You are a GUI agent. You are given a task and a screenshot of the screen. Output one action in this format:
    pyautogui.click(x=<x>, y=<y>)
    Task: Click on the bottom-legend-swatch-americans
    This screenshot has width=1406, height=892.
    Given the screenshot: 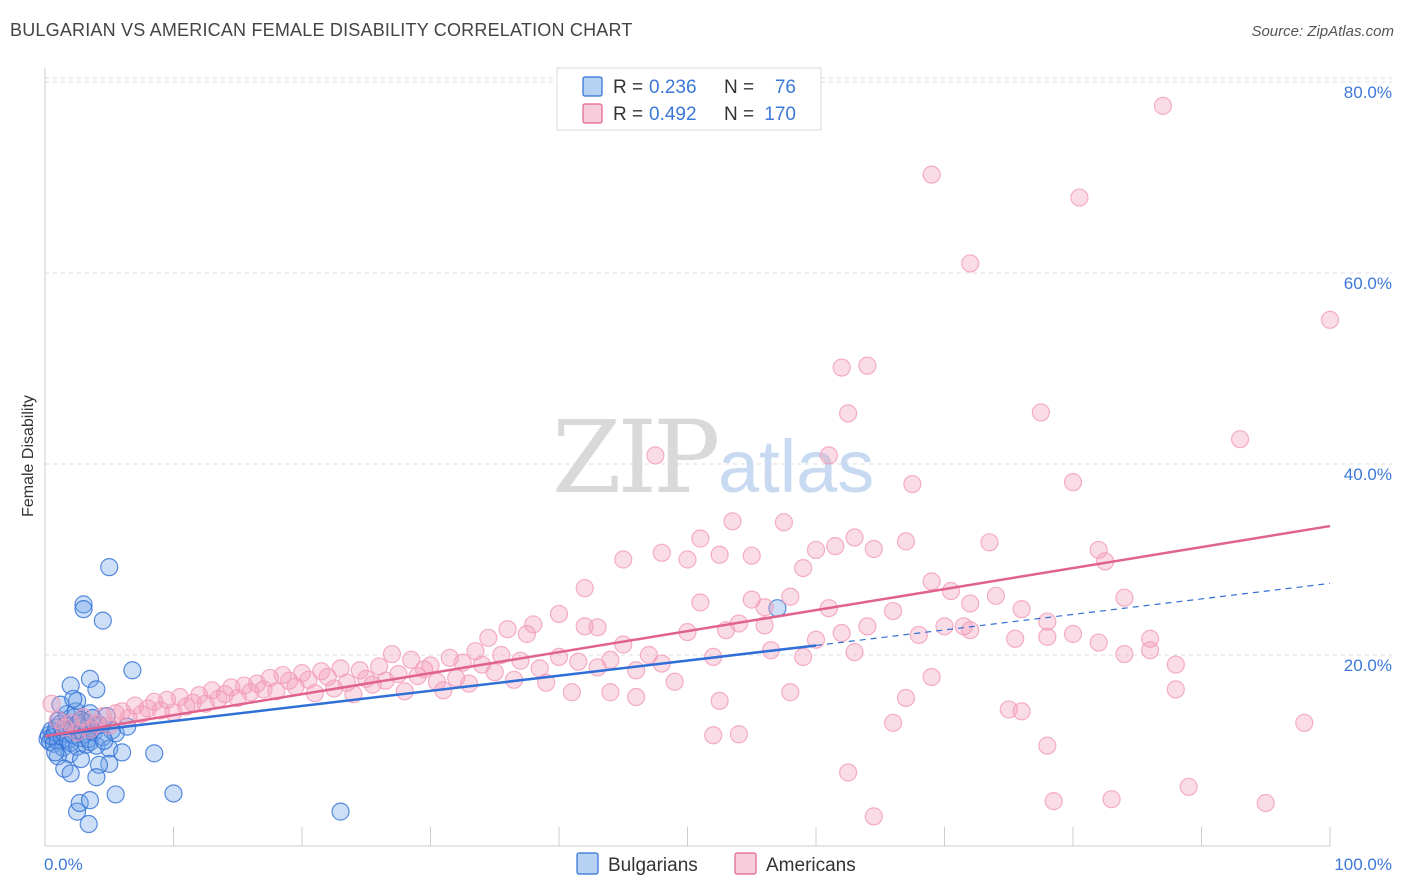 What is the action you would take?
    pyautogui.click(x=745, y=863)
    